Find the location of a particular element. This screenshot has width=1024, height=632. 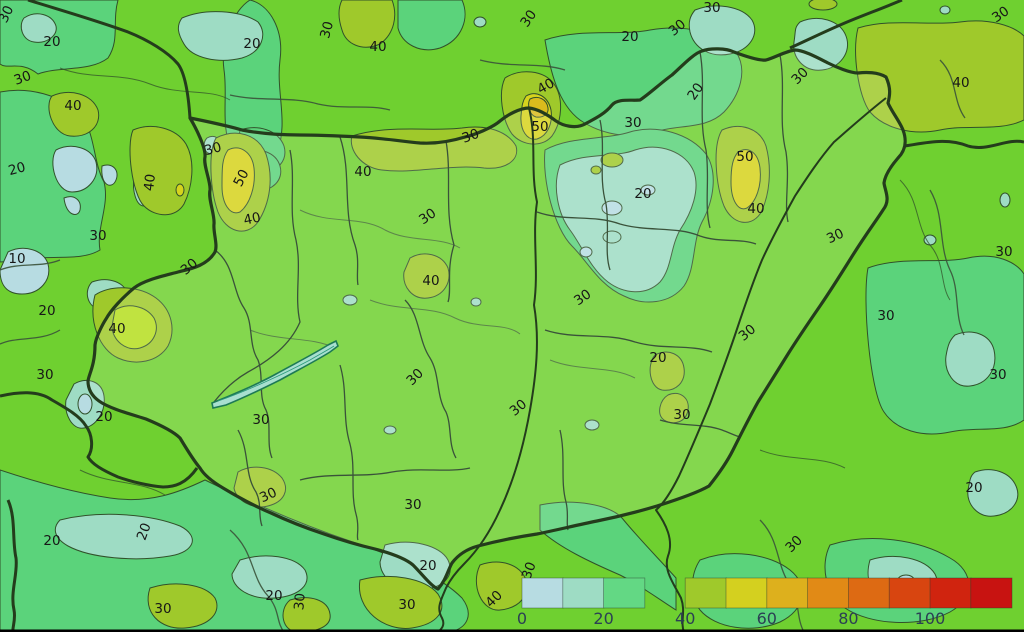

lake-balaton-inner-line is located at coordinates (276, 373).